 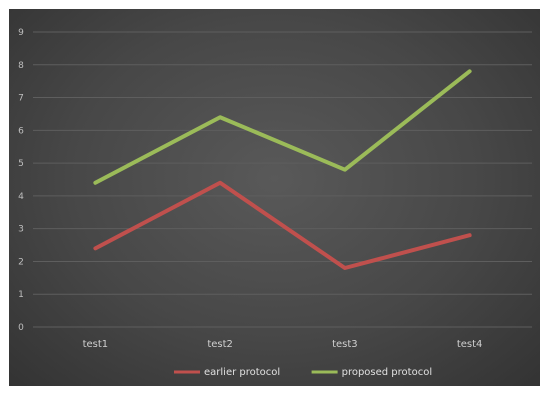 I want to click on x-tick-label: test4, so click(x=470, y=344).